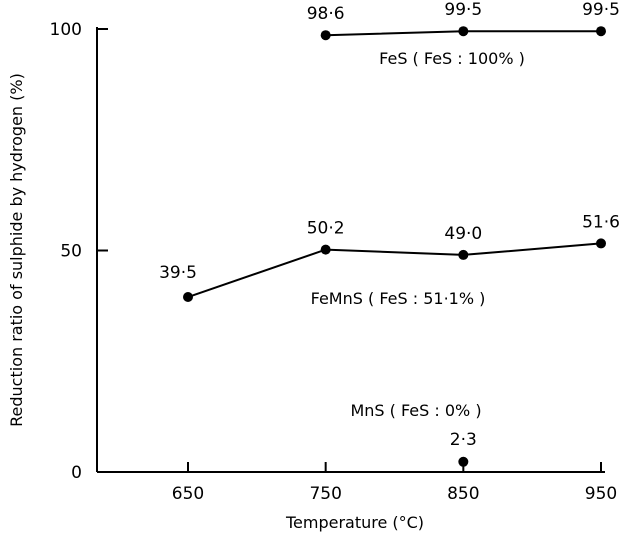  I want to click on series-1: 39·5 50·2 49·0 51·6 FeMnS ( FeS : 51·1% ), so click(389, 260).